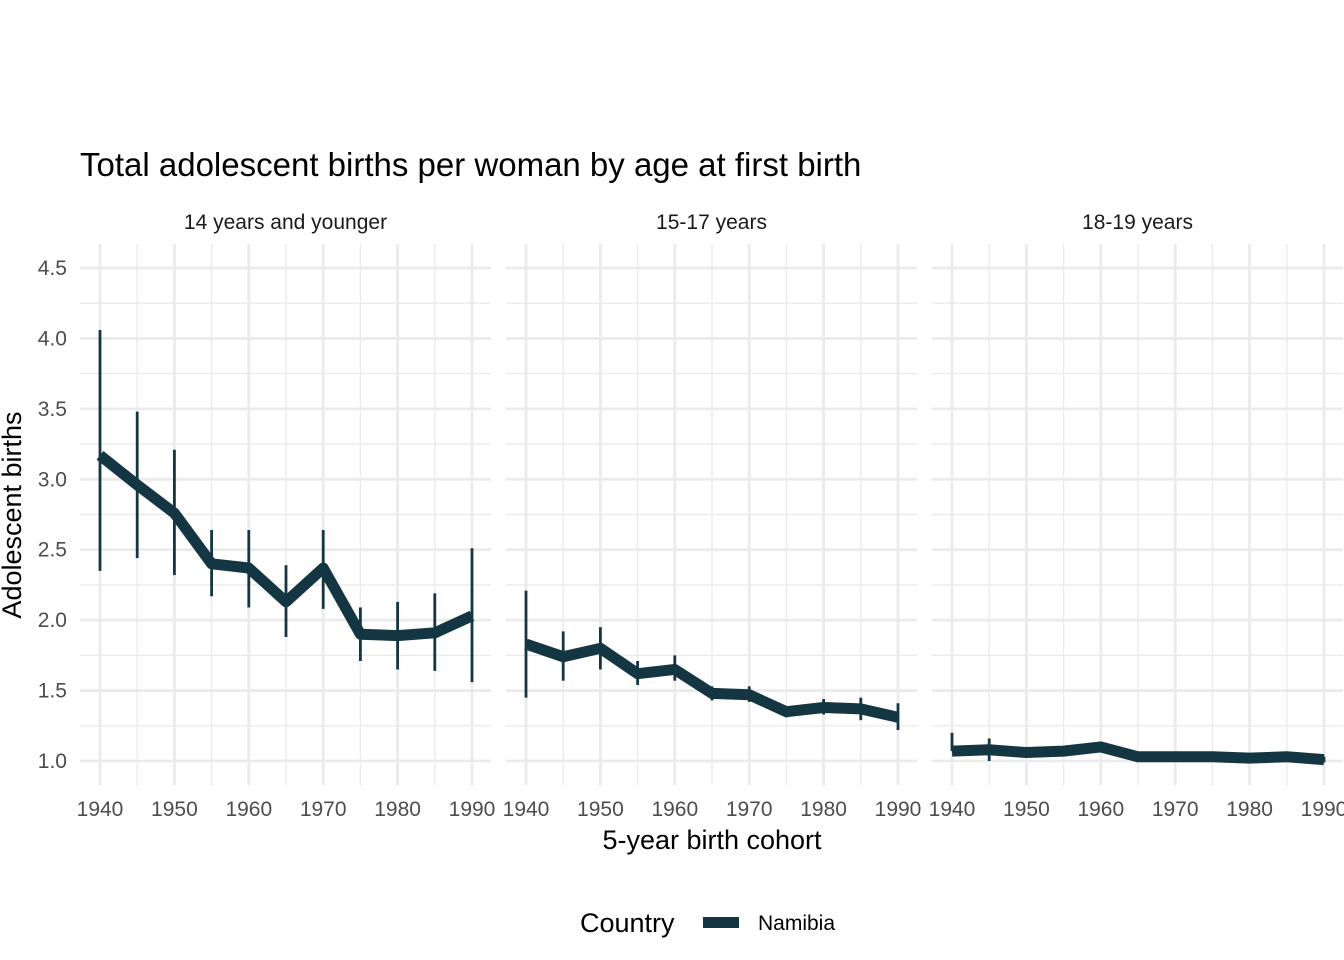  I want to click on facet-label: 18-19 years, so click(1137, 222).